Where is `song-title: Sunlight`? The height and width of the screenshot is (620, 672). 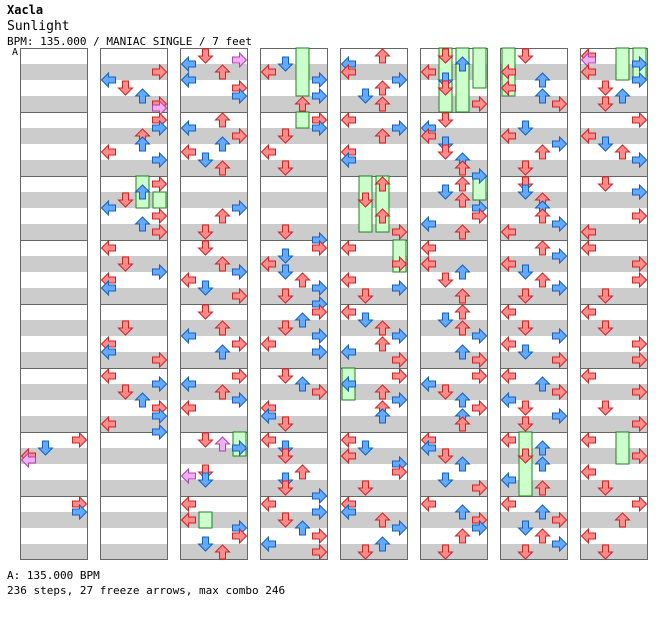
song-title: Sunlight is located at coordinates (38, 26).